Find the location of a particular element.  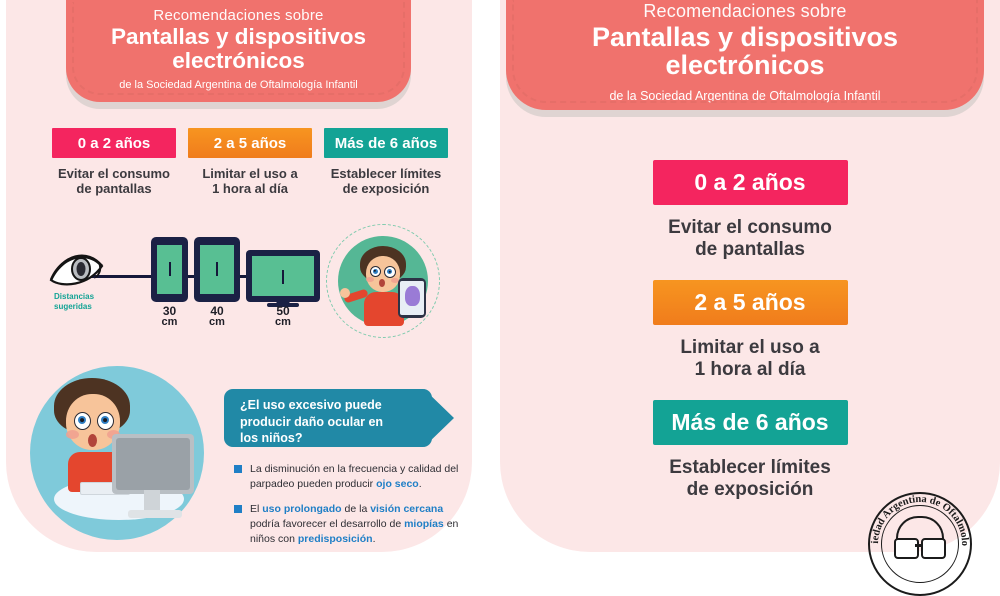

seal-glasses-icon is located at coordinates (920, 548).